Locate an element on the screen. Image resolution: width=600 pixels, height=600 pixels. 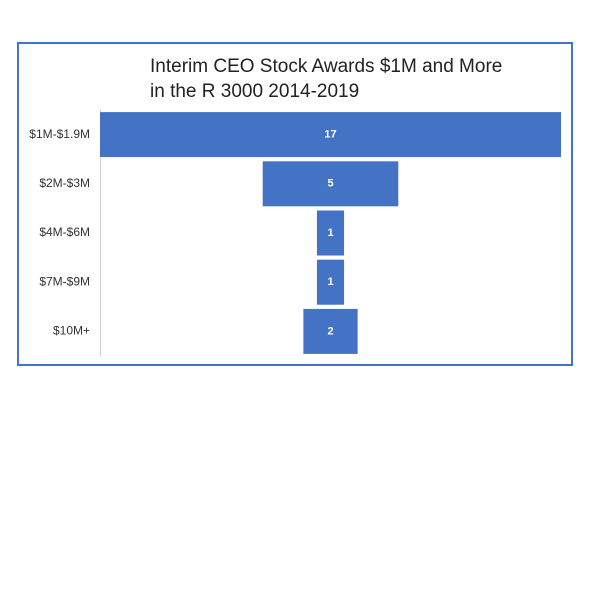
data-label: 5 is located at coordinates (330, 184).